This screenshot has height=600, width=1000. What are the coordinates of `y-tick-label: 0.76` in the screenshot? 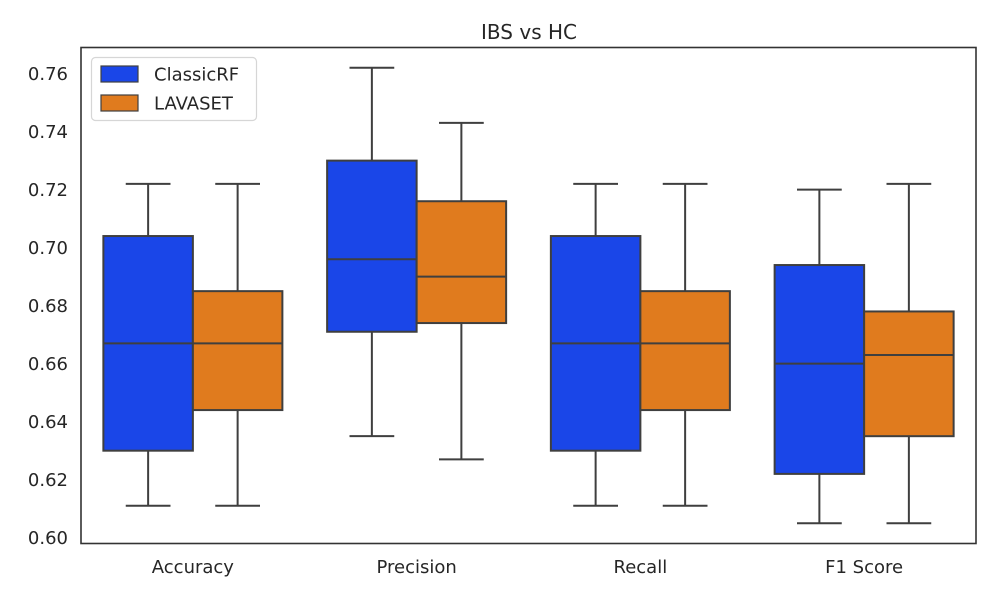 It's located at (48, 74).